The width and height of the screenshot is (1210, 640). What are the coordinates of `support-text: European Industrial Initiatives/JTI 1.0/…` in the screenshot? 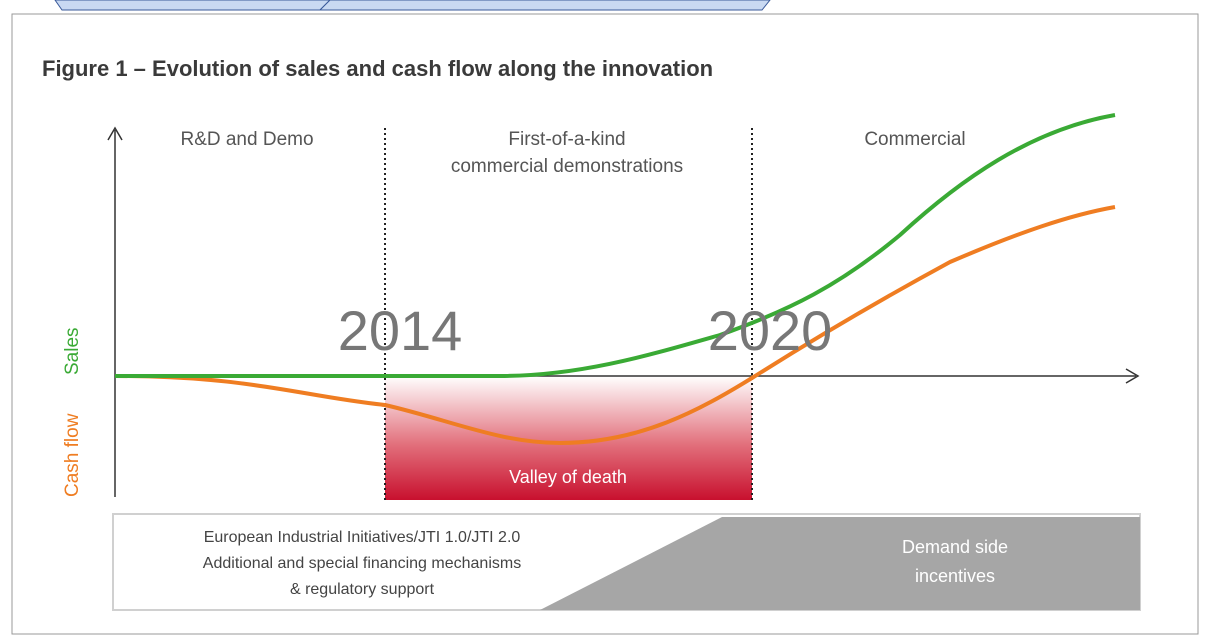 It's located at (362, 537).